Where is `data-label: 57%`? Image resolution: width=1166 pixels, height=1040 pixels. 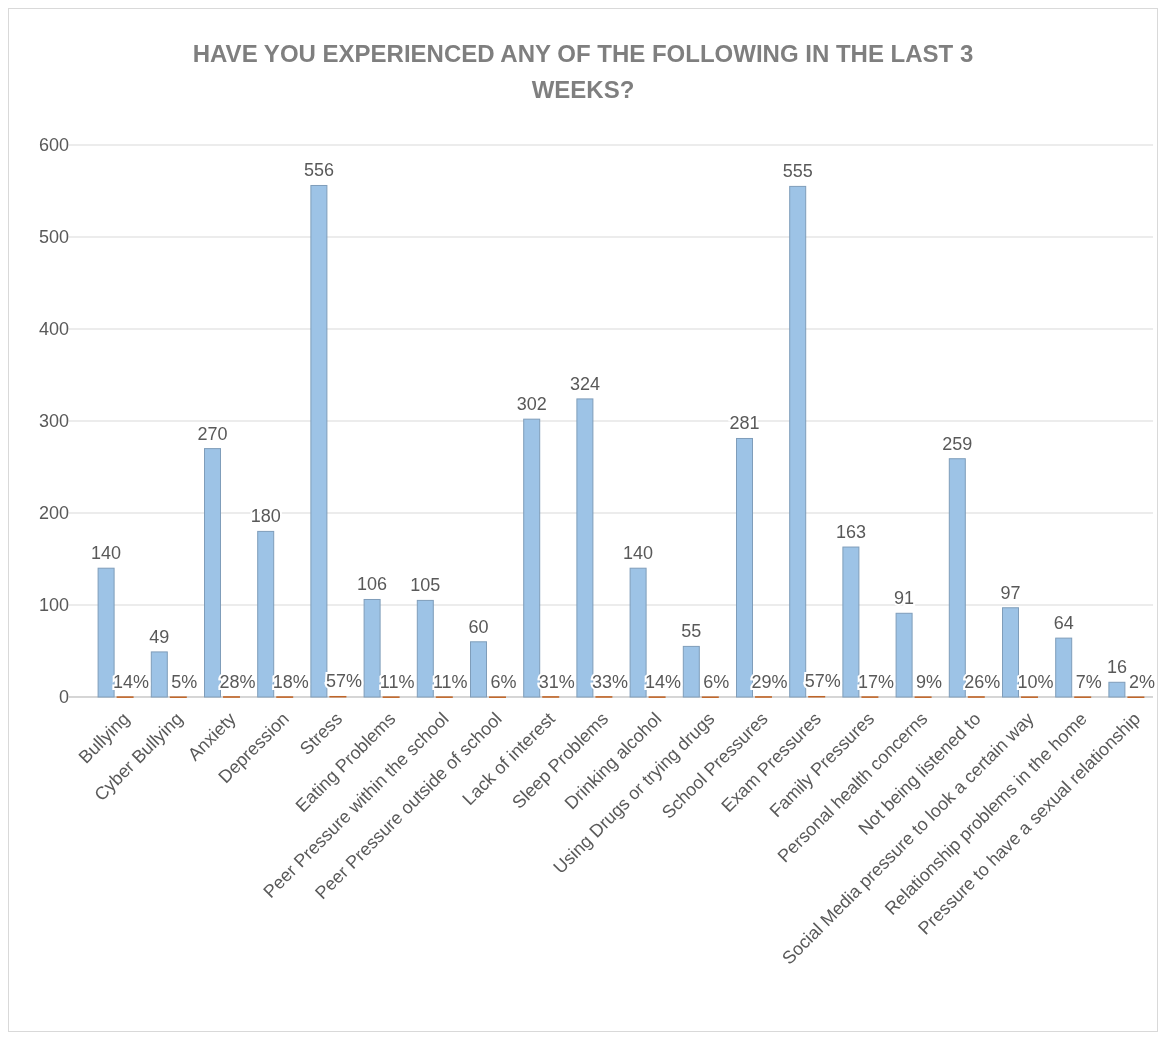
data-label: 57% is located at coordinates (343, 681).